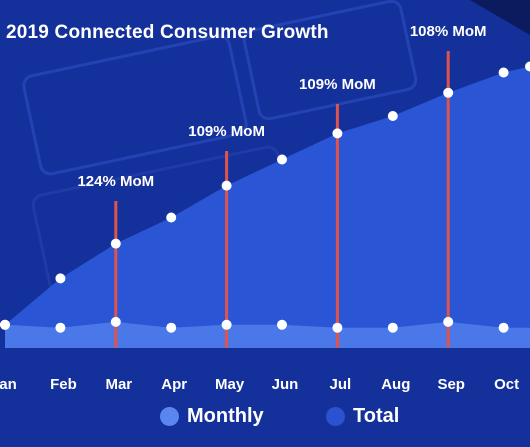 This screenshot has width=530, height=447. I want to click on total-point-jul, so click(337, 133).